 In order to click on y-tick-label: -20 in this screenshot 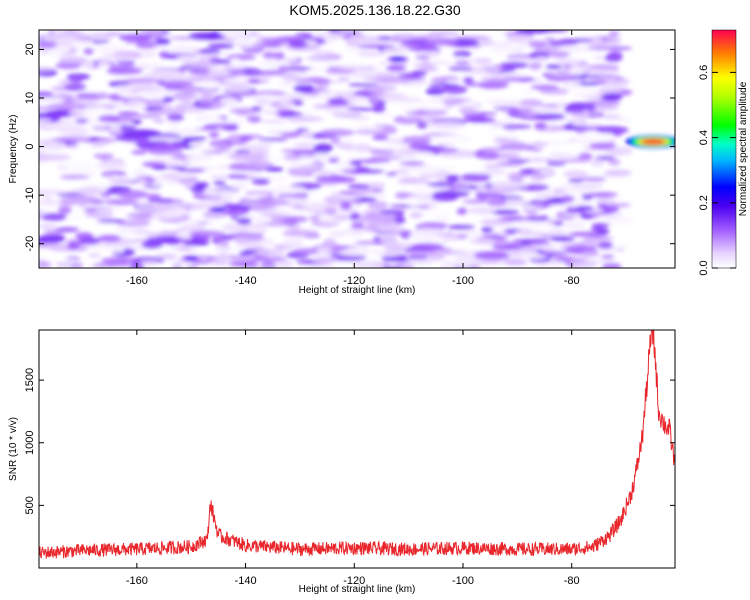, I will do `click(30, 244)`.